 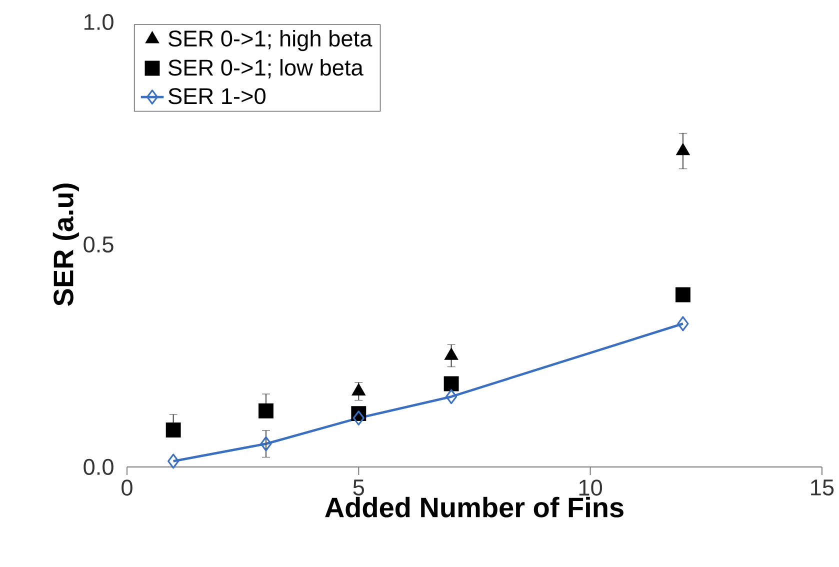 What do you see at coordinates (99, 22) in the screenshot?
I see `y-tick-label: 1.0` at bounding box center [99, 22].